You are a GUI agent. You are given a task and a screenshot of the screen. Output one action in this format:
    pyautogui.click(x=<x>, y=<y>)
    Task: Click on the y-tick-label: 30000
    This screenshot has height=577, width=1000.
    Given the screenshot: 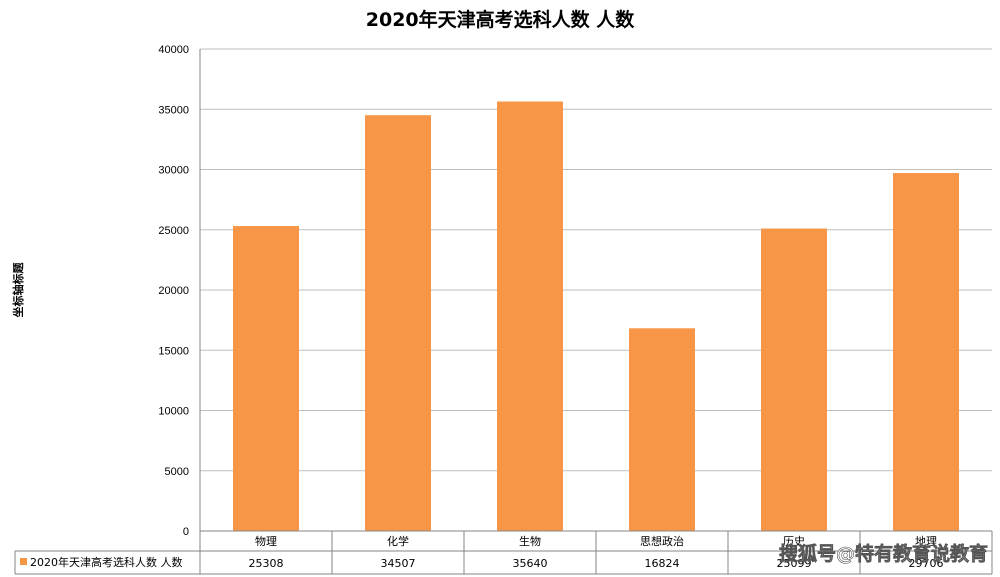 What is the action you would take?
    pyautogui.click(x=173, y=171)
    